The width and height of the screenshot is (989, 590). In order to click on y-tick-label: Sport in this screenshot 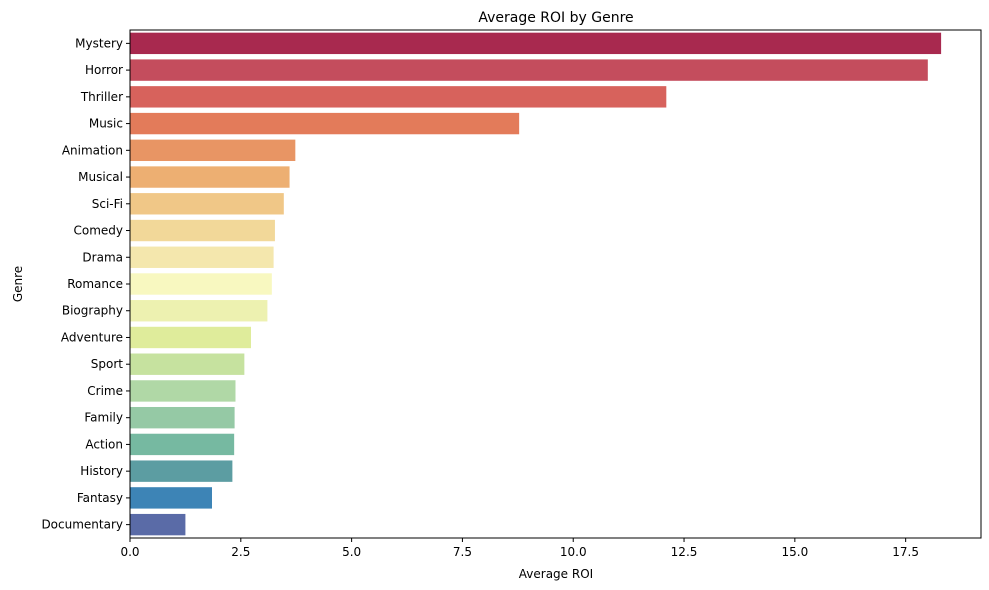, I will do `click(107, 364)`.